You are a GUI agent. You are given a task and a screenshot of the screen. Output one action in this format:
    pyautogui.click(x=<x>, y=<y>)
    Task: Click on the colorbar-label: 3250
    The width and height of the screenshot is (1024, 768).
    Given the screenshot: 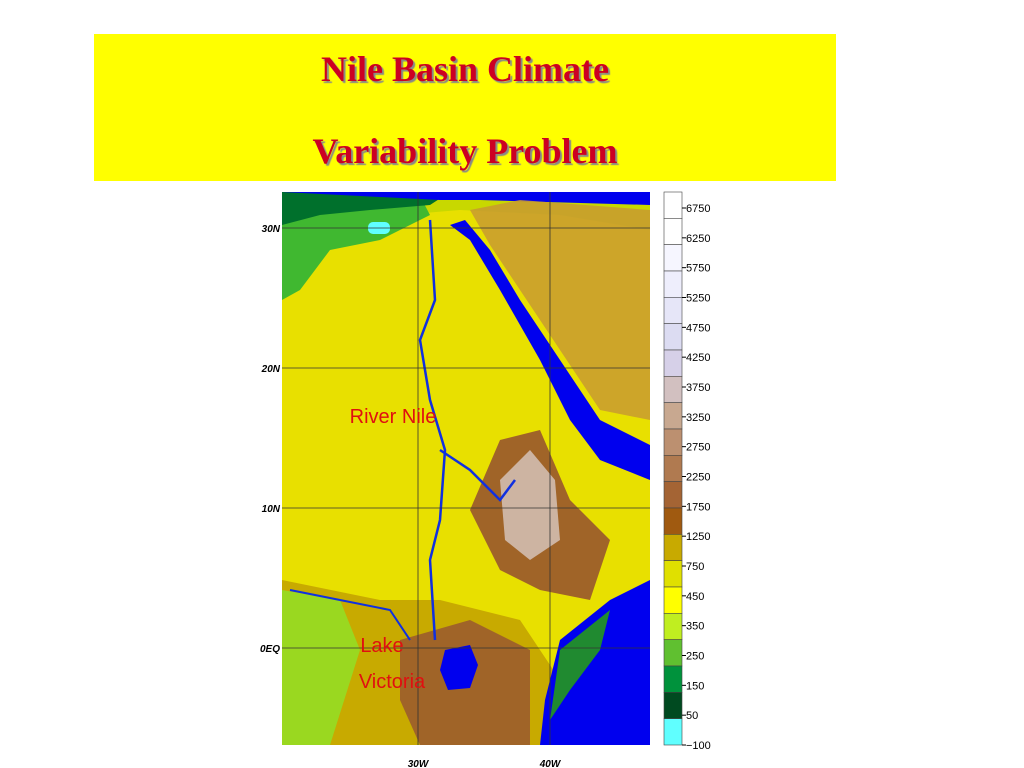 What is the action you would take?
    pyautogui.click(x=698, y=418)
    